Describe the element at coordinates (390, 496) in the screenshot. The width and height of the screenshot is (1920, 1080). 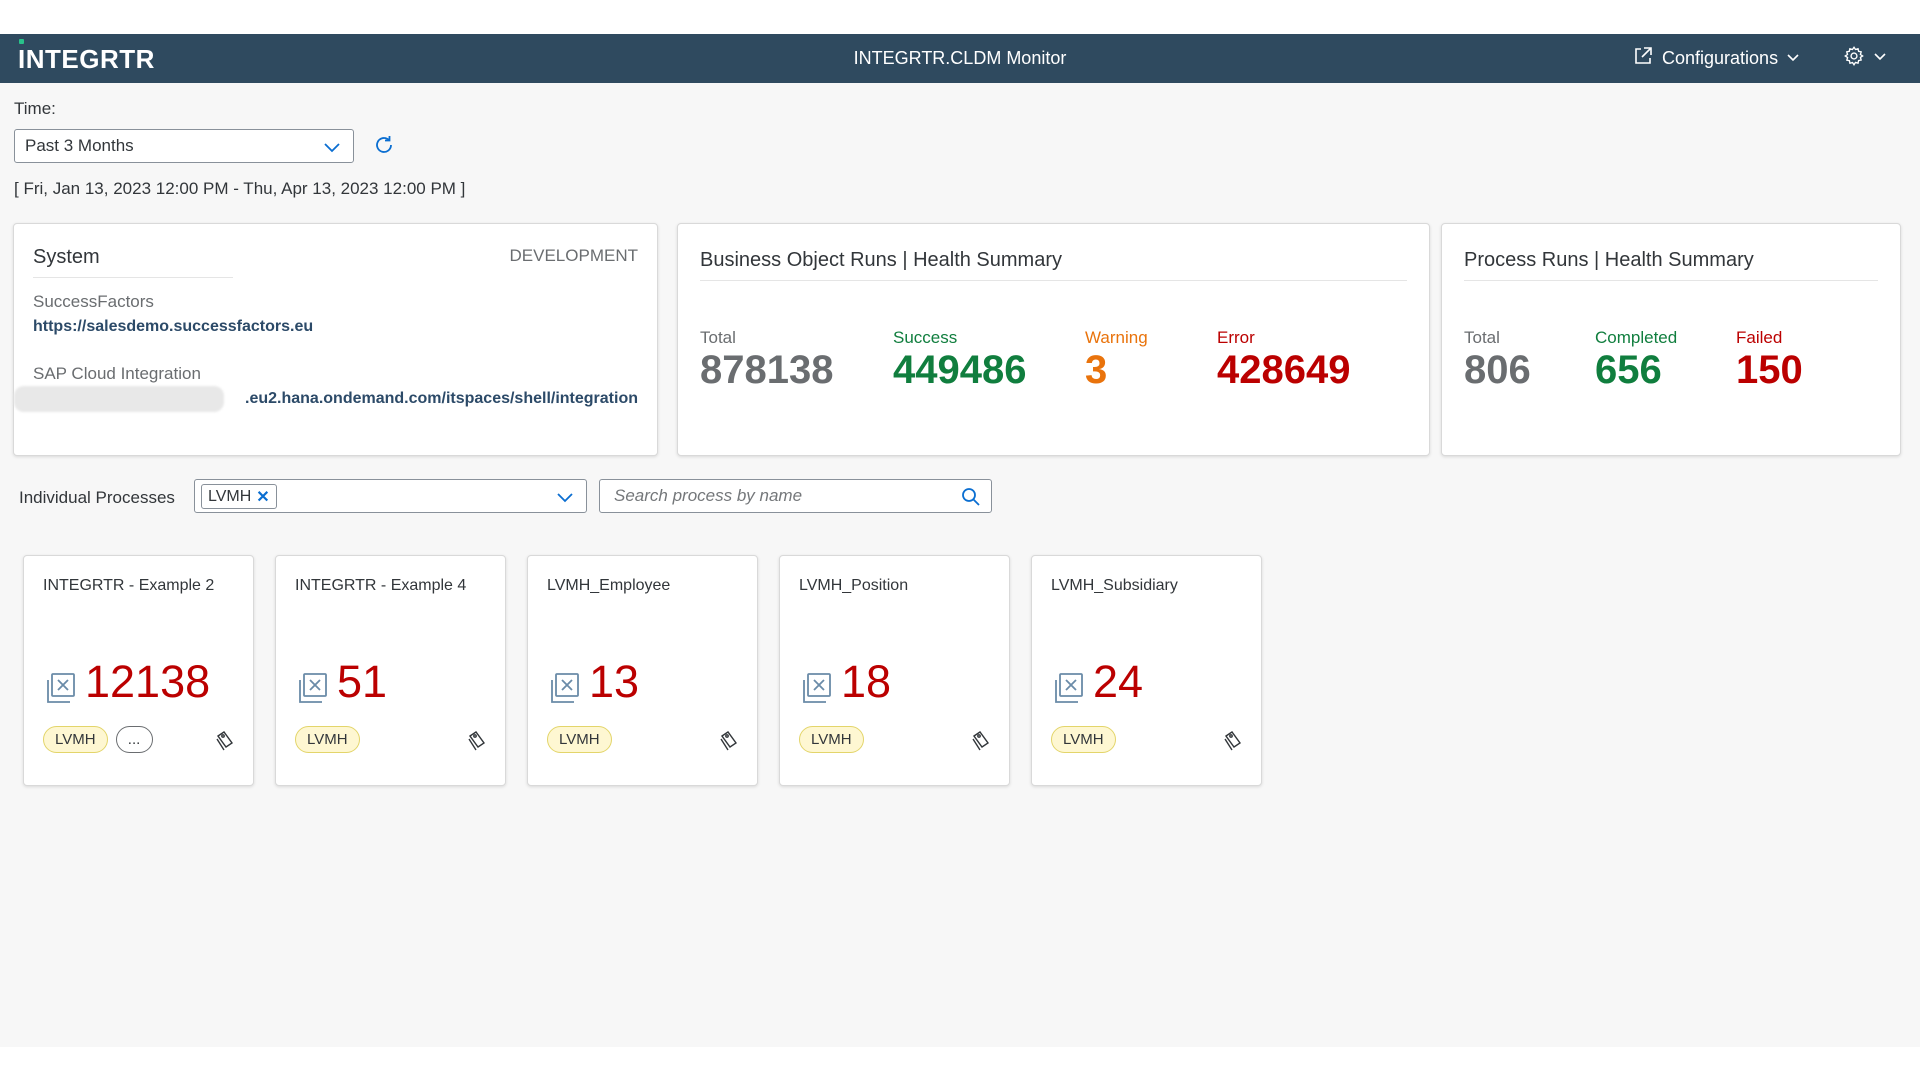
I see `process-filter-multiselect: LVMH ✕` at that location.